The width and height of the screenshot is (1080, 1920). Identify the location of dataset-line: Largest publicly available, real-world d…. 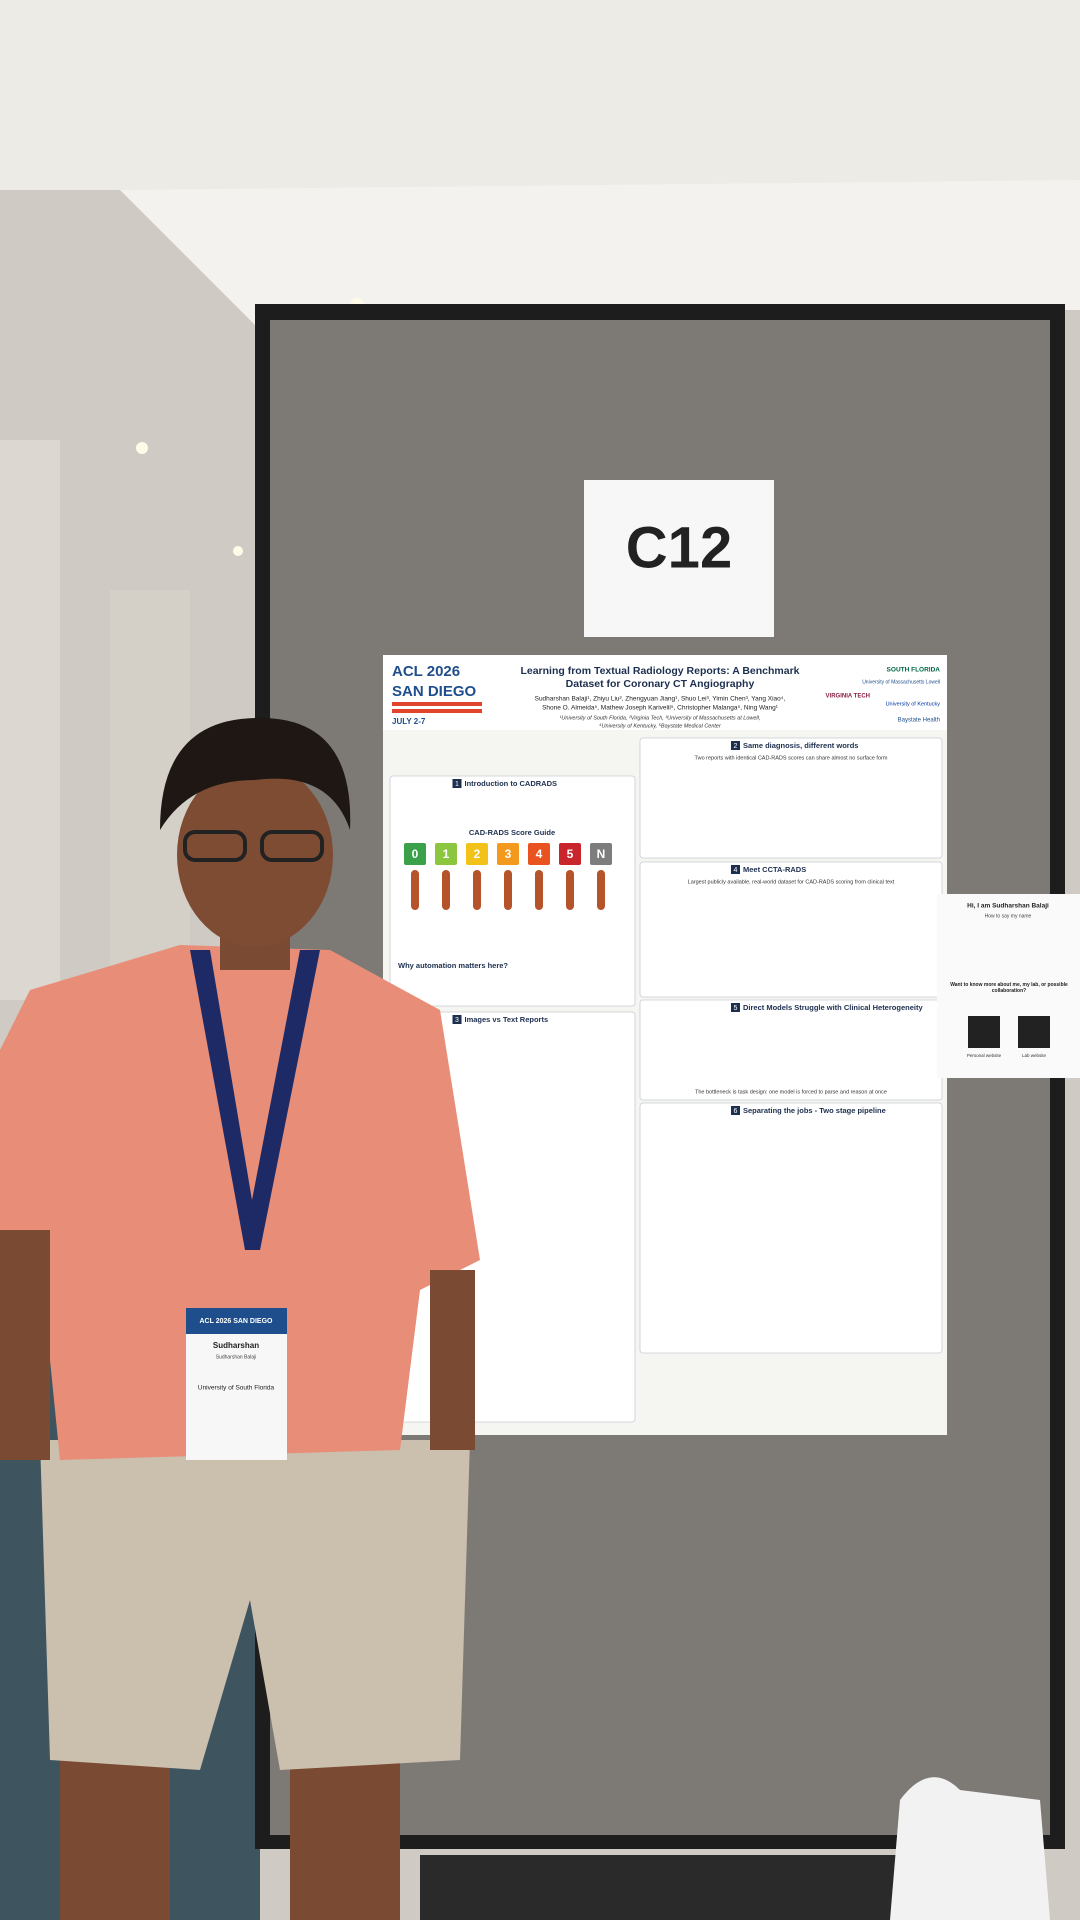
(791, 882).